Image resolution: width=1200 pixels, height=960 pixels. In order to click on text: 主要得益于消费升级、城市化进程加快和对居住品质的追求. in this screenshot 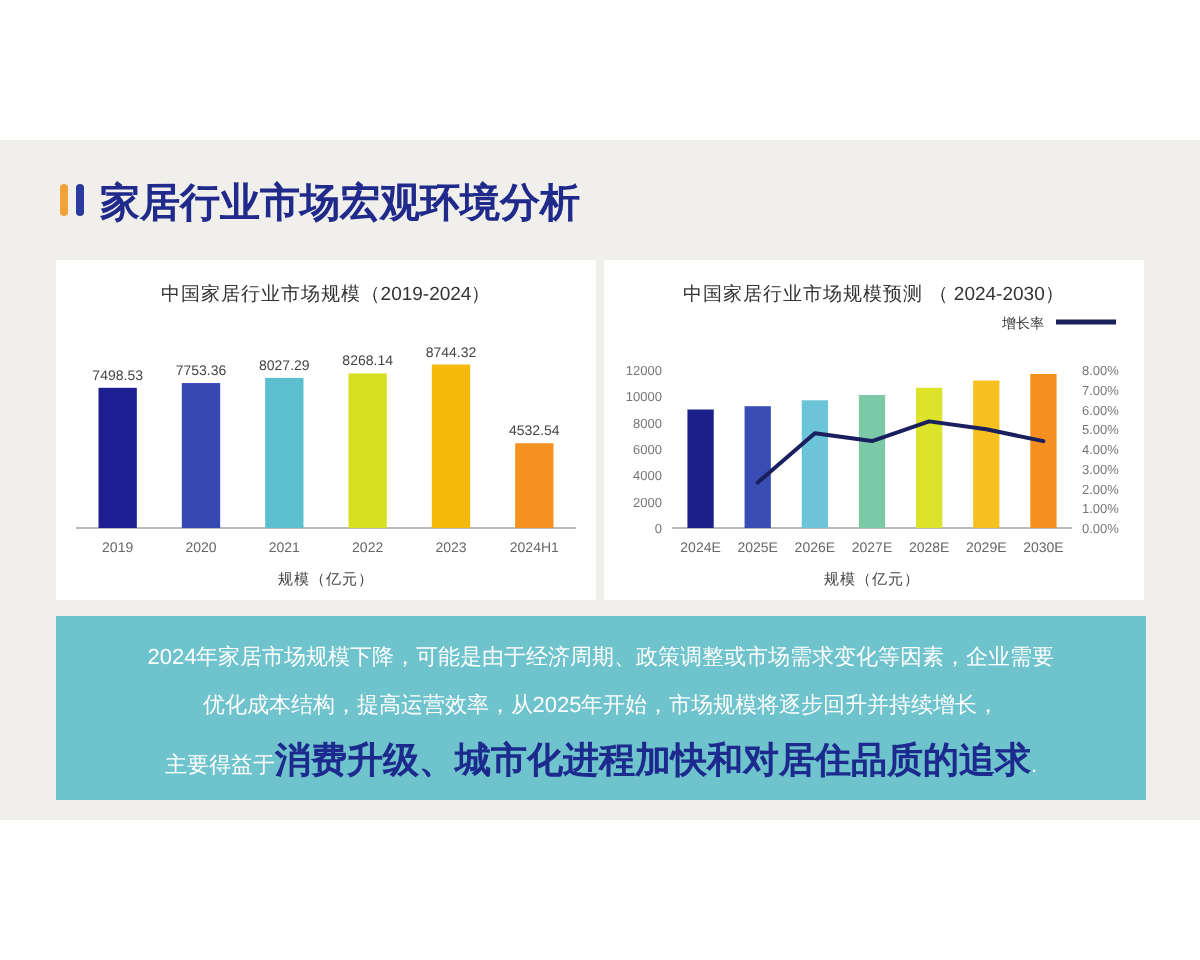, I will do `click(601, 760)`.